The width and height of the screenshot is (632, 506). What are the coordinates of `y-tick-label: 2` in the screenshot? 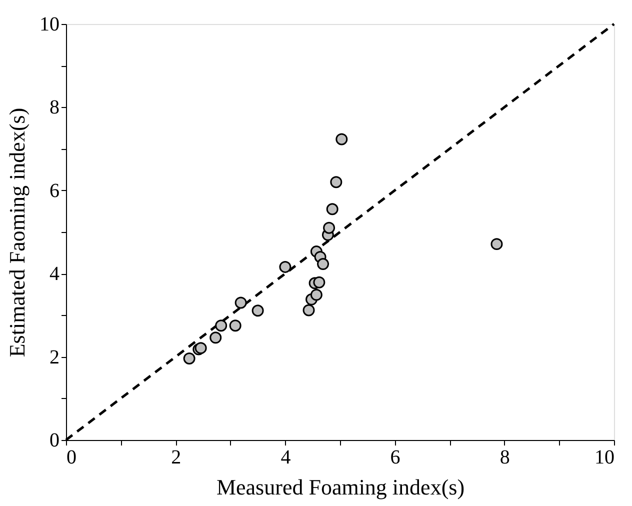 It's located at (55, 357).